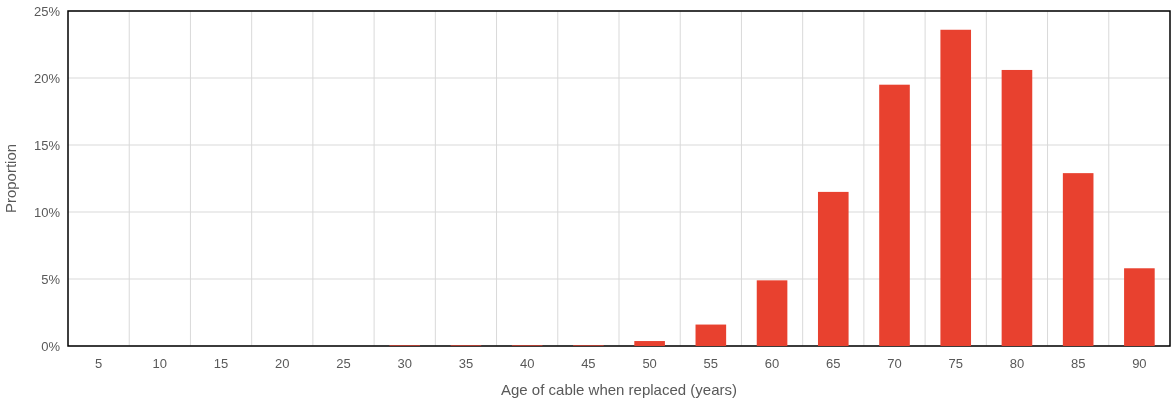 The height and width of the screenshot is (403, 1172). What do you see at coordinates (221, 363) in the screenshot?
I see `x-tick-label: 15` at bounding box center [221, 363].